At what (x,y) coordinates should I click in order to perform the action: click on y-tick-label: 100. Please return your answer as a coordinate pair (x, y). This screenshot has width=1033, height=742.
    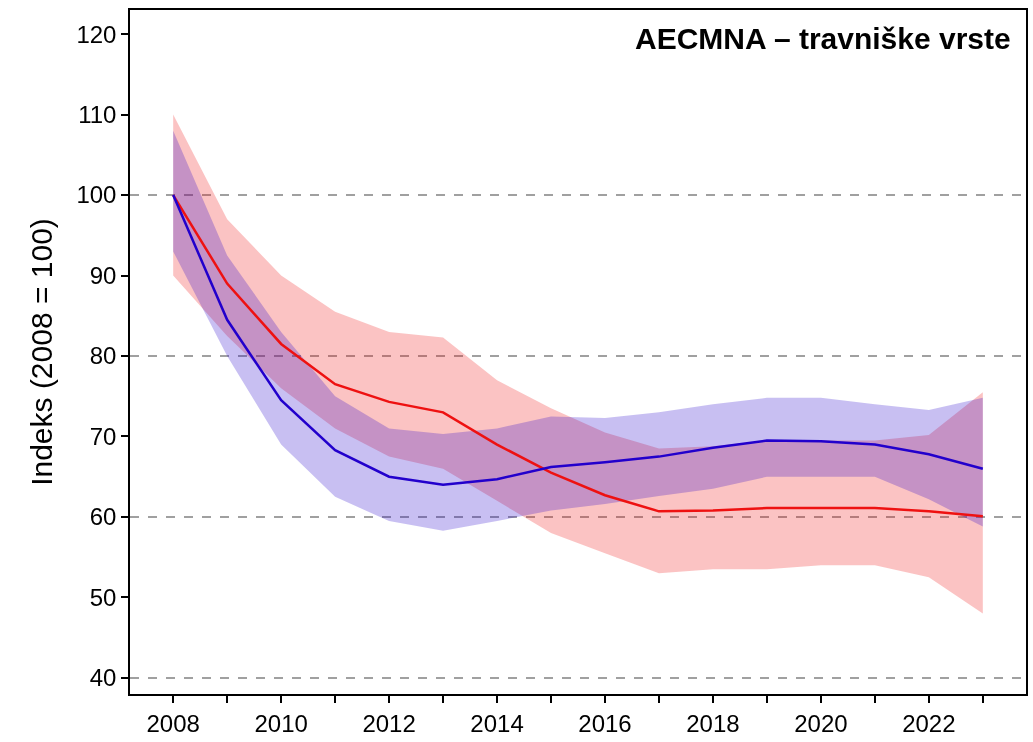
    Looking at the image, I should click on (96, 195).